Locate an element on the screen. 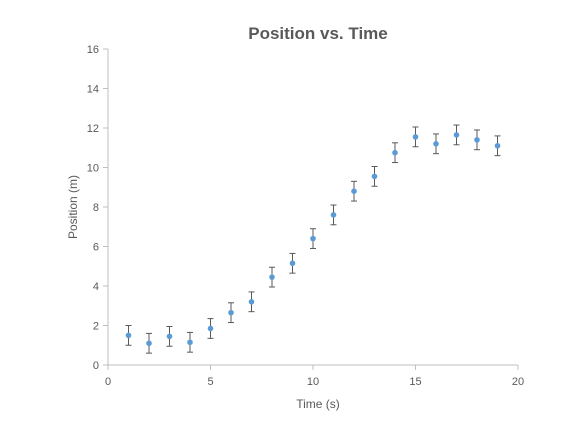 This screenshot has width=582, height=422. y-tick-label: 0 is located at coordinates (96, 366).